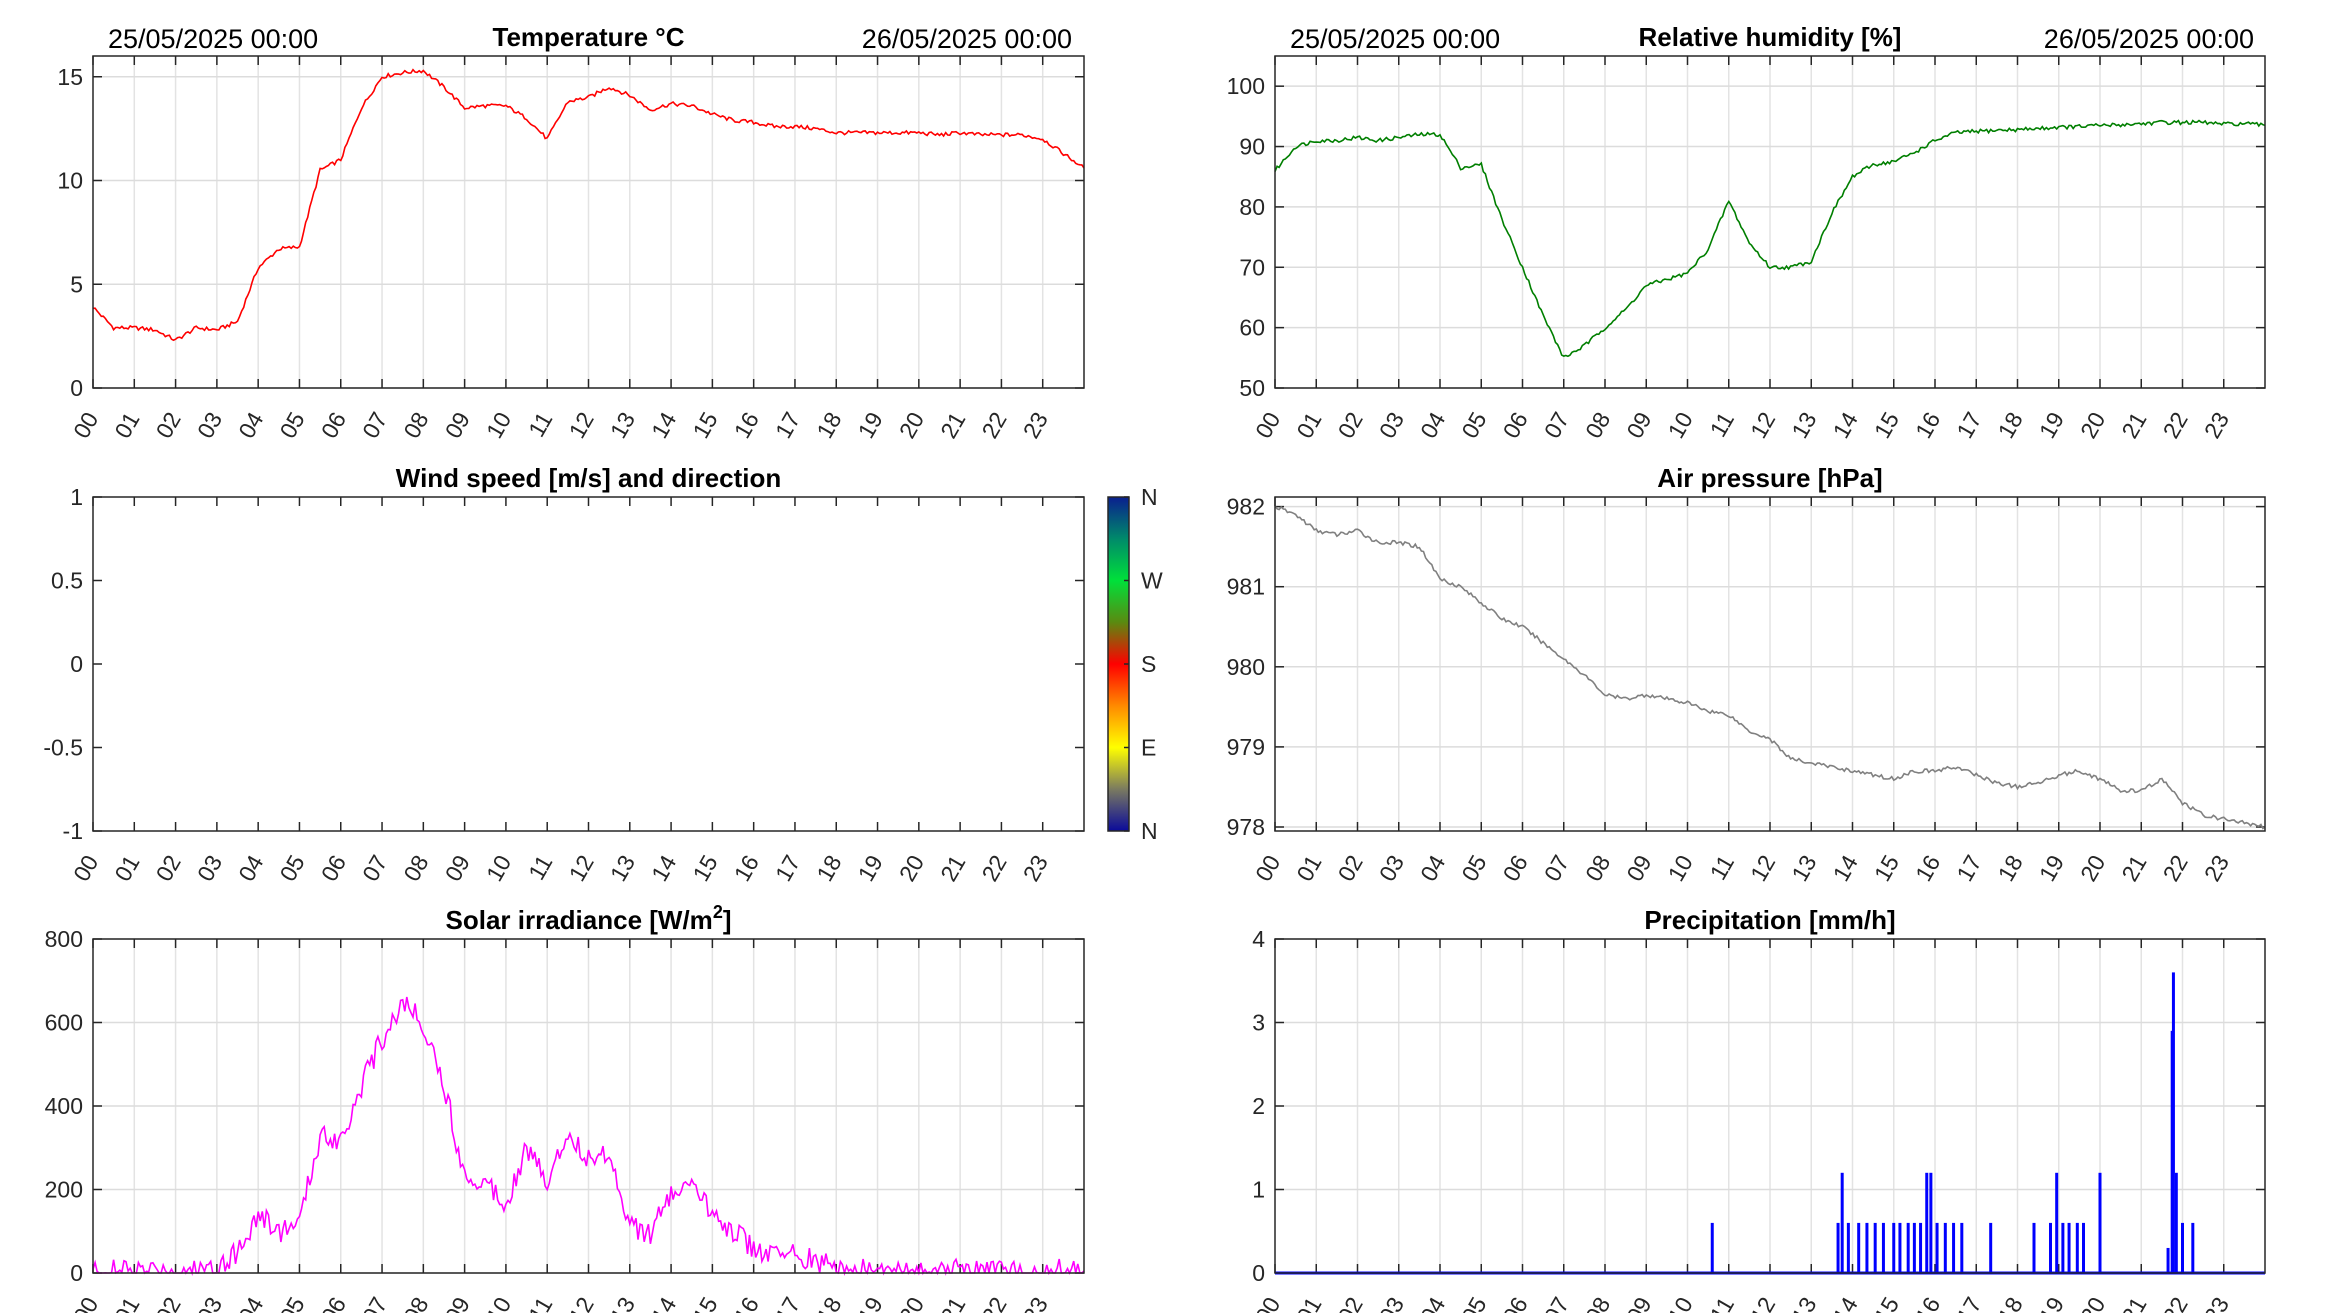 Image resolution: width=2333 pixels, height=1313 pixels. I want to click on title-text: Air pressure [hPa], so click(1769, 478).